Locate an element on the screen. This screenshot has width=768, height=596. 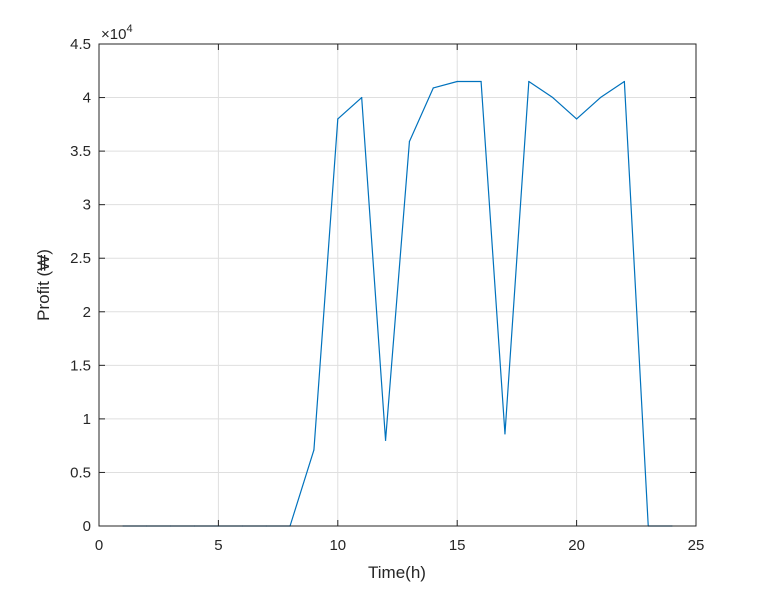
y-tick-label: 4.5 is located at coordinates (80, 44).